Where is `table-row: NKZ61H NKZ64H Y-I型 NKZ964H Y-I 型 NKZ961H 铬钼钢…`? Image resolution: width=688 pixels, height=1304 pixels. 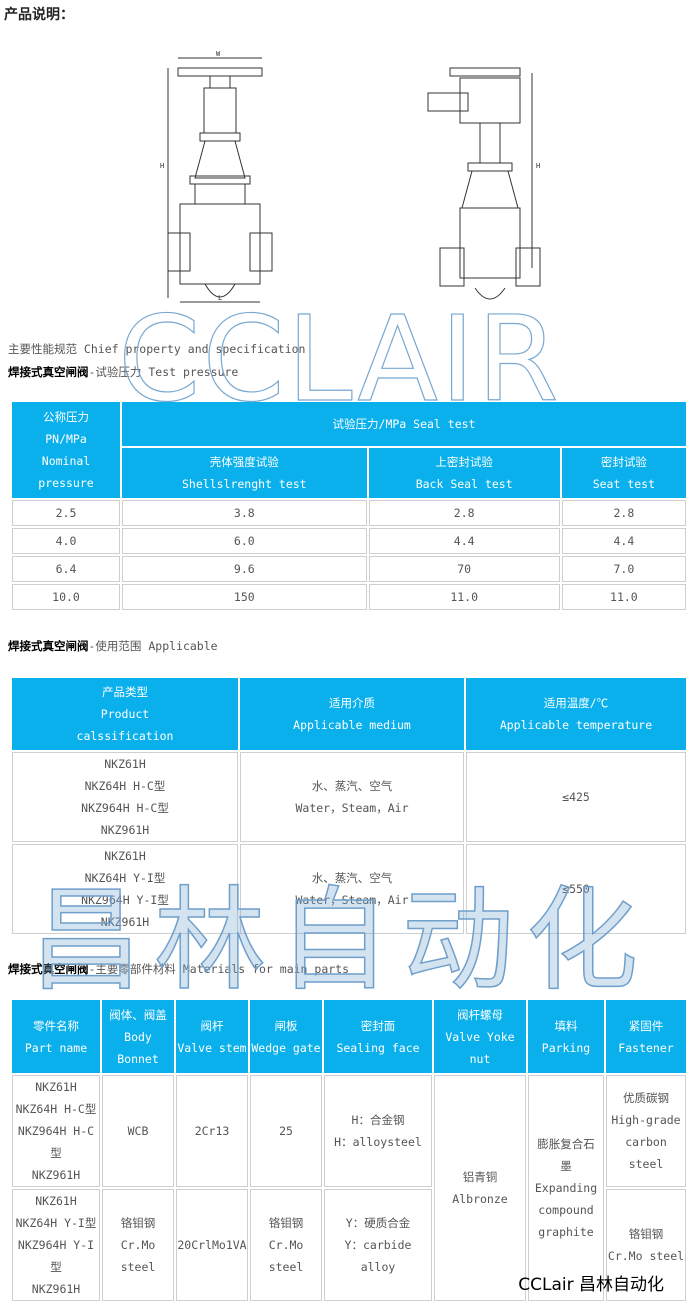
table-row: NKZ61H NKZ64H Y-I型 NKZ964H Y-I 型 NKZ961H 铬钼钢… is located at coordinates (349, 1245).